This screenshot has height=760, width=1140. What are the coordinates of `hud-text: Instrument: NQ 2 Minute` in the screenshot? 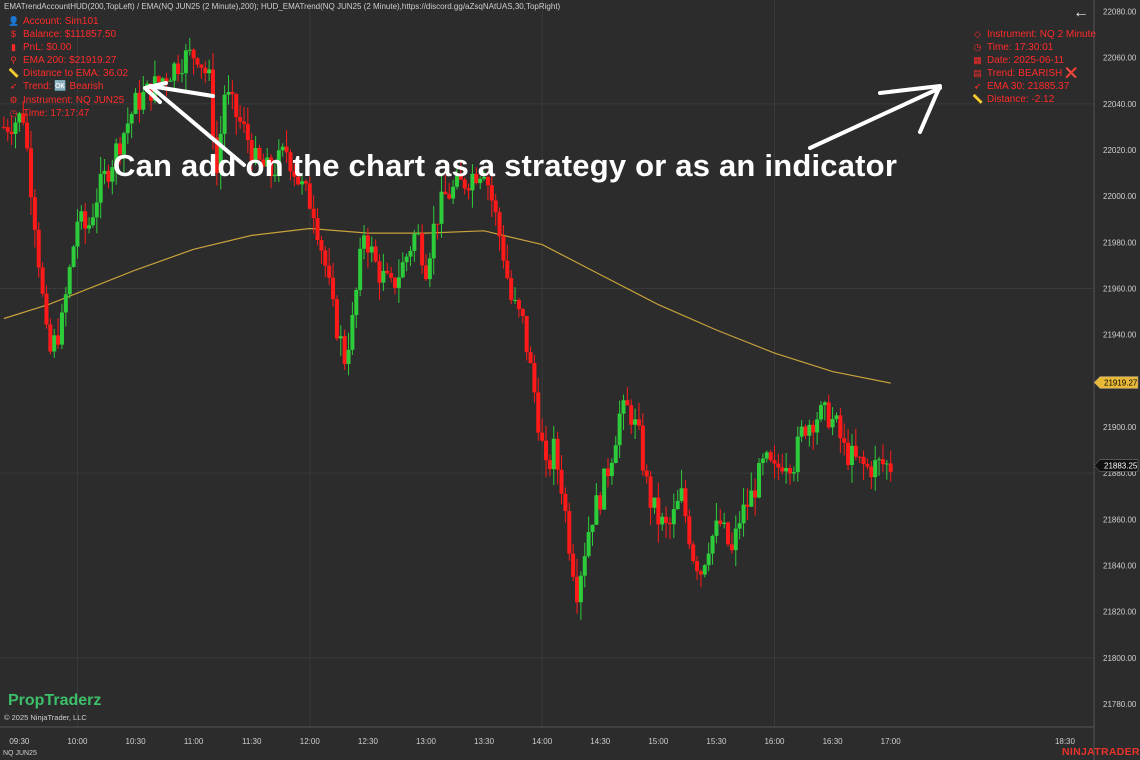 It's located at (1041, 34).